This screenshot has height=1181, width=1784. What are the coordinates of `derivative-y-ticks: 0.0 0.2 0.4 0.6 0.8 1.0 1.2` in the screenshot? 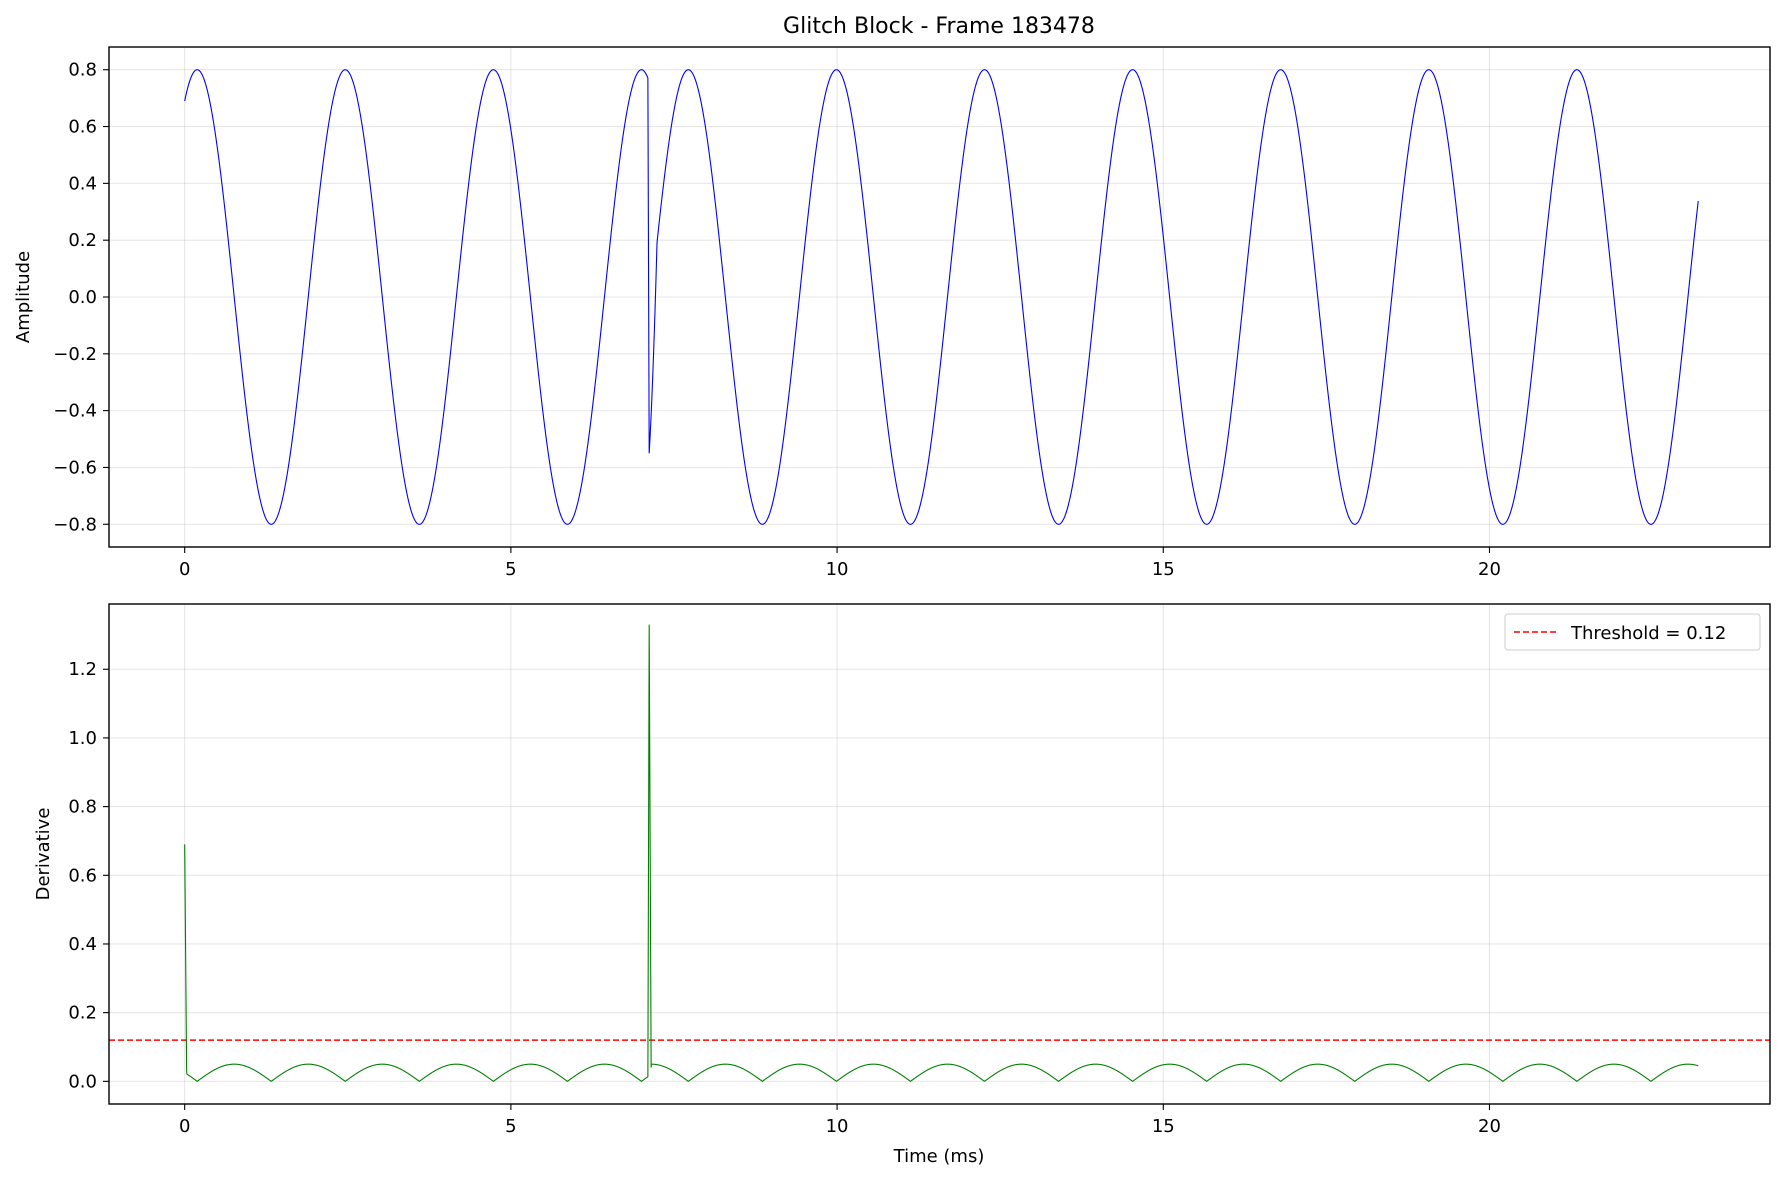 It's located at (88, 875).